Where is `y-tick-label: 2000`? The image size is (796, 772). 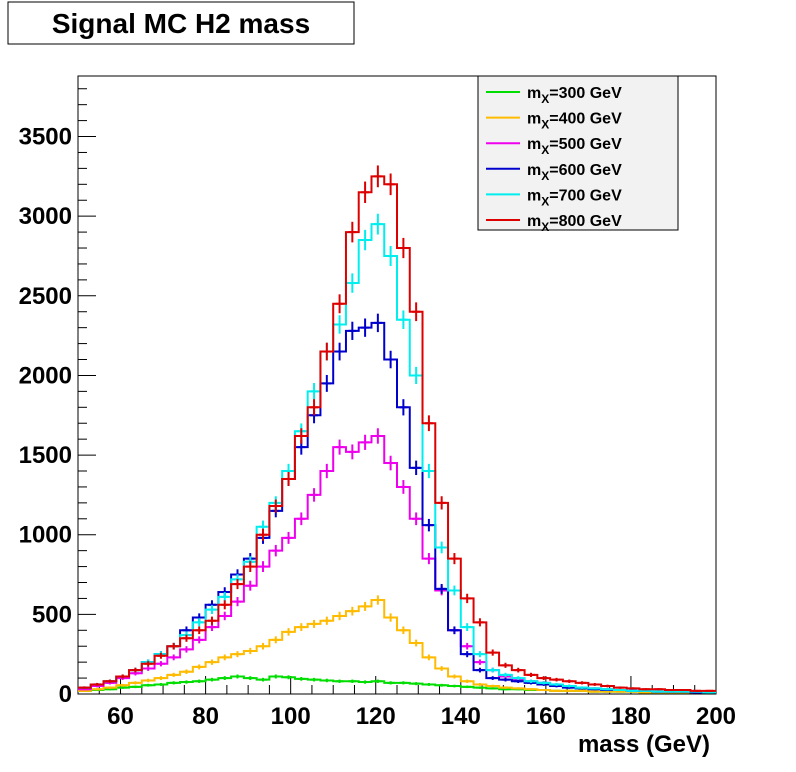
y-tick-label: 2000 is located at coordinates (45, 375).